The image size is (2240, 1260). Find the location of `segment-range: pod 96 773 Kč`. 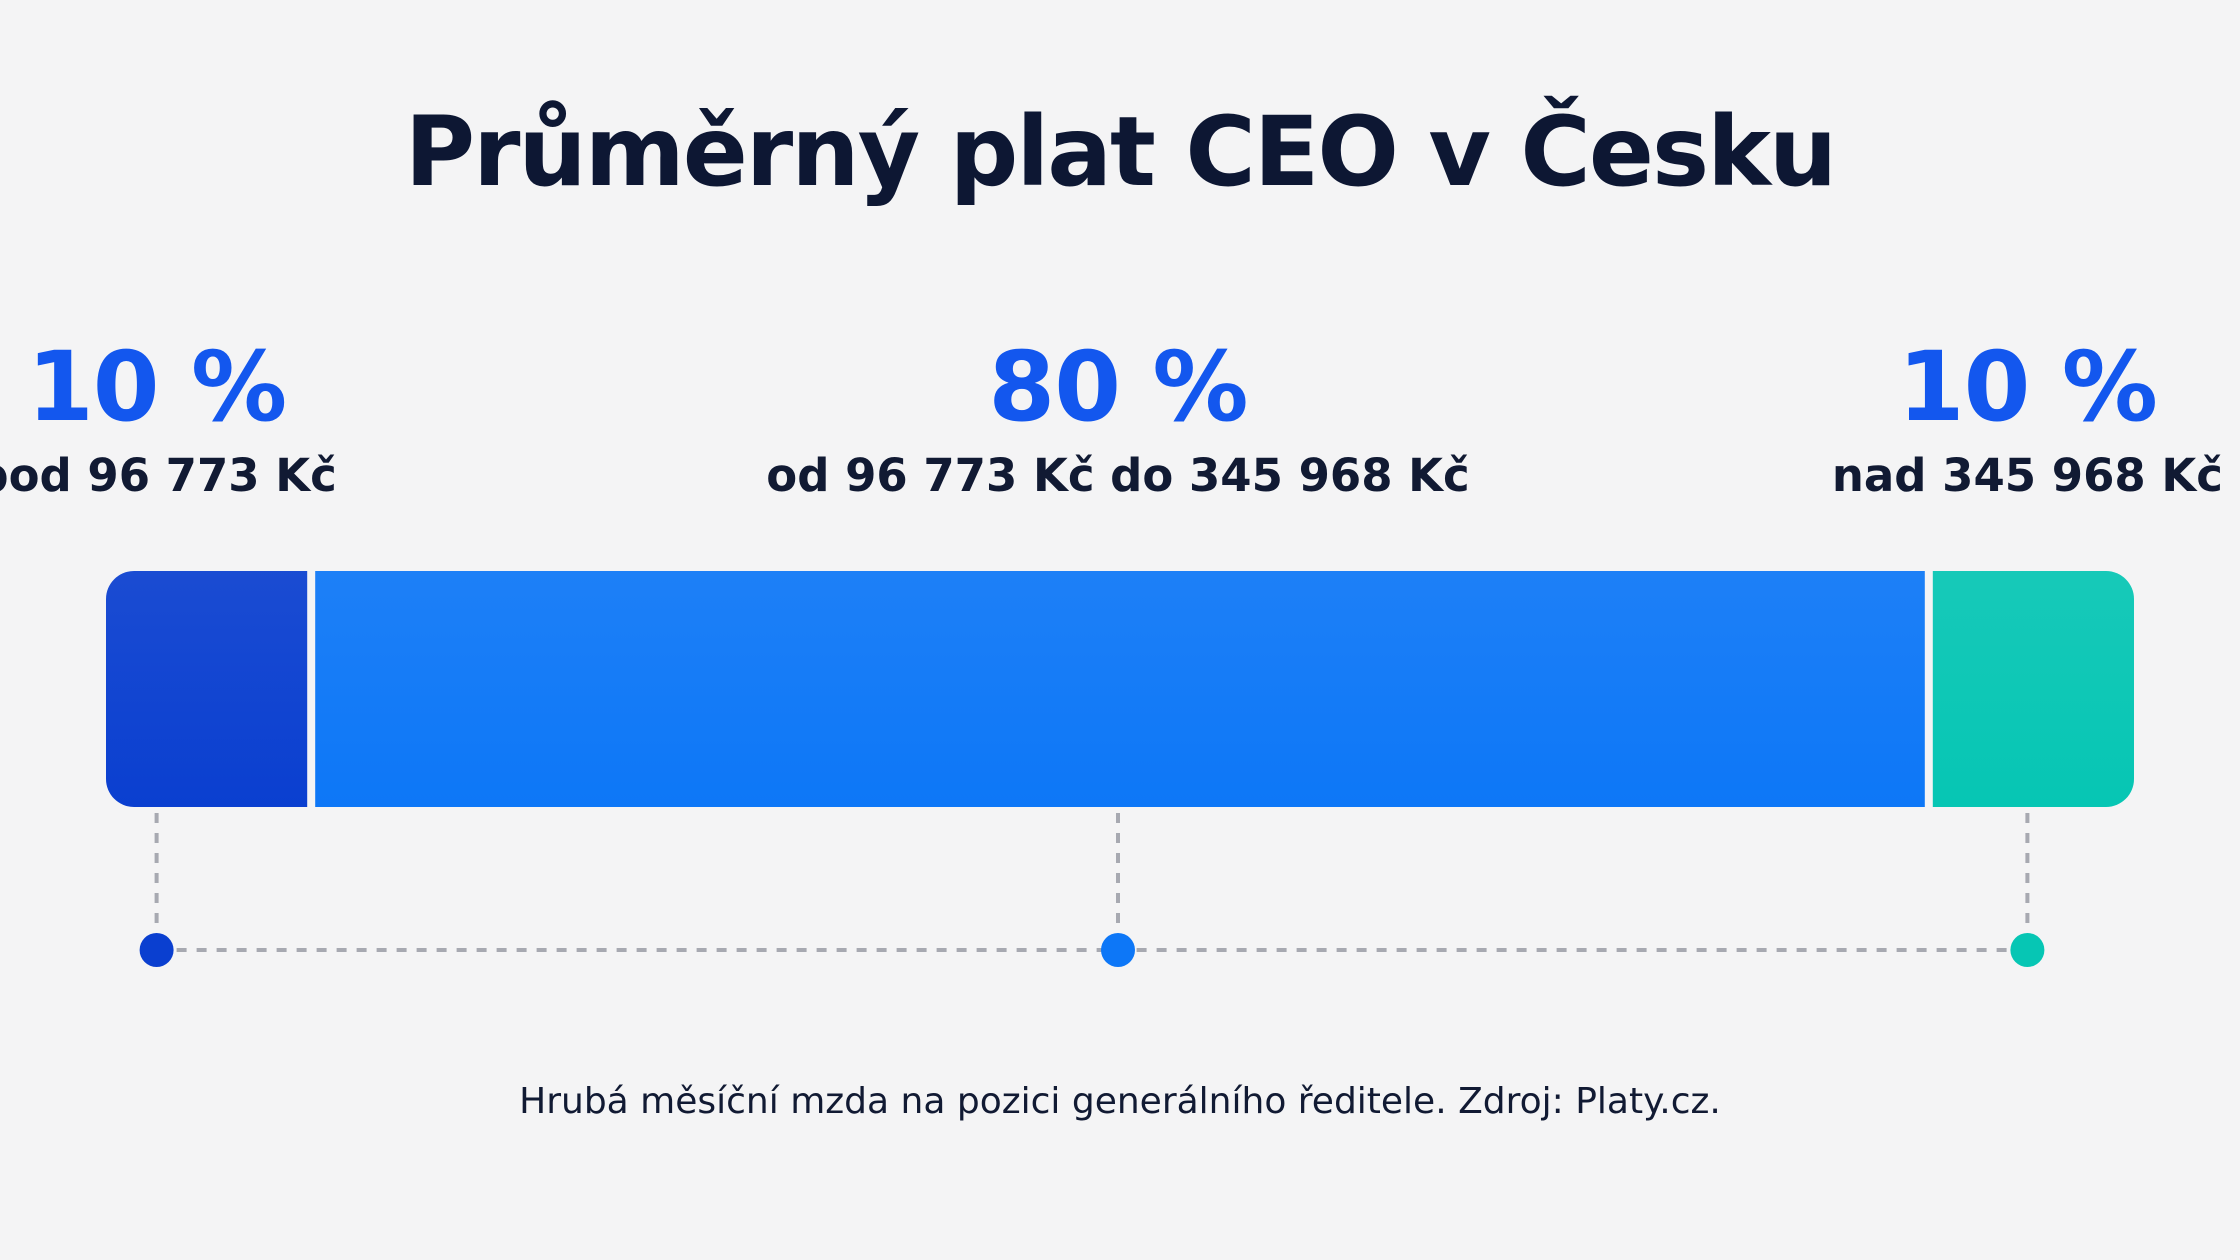

segment-range: pod 96 773 Kč is located at coordinates (168, 475).